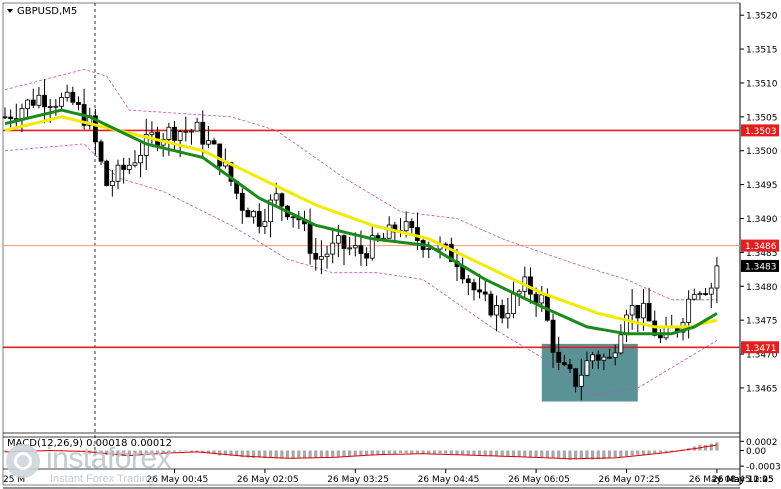 This screenshot has width=781, height=489. I want to click on price-label-box, so click(760, 245).